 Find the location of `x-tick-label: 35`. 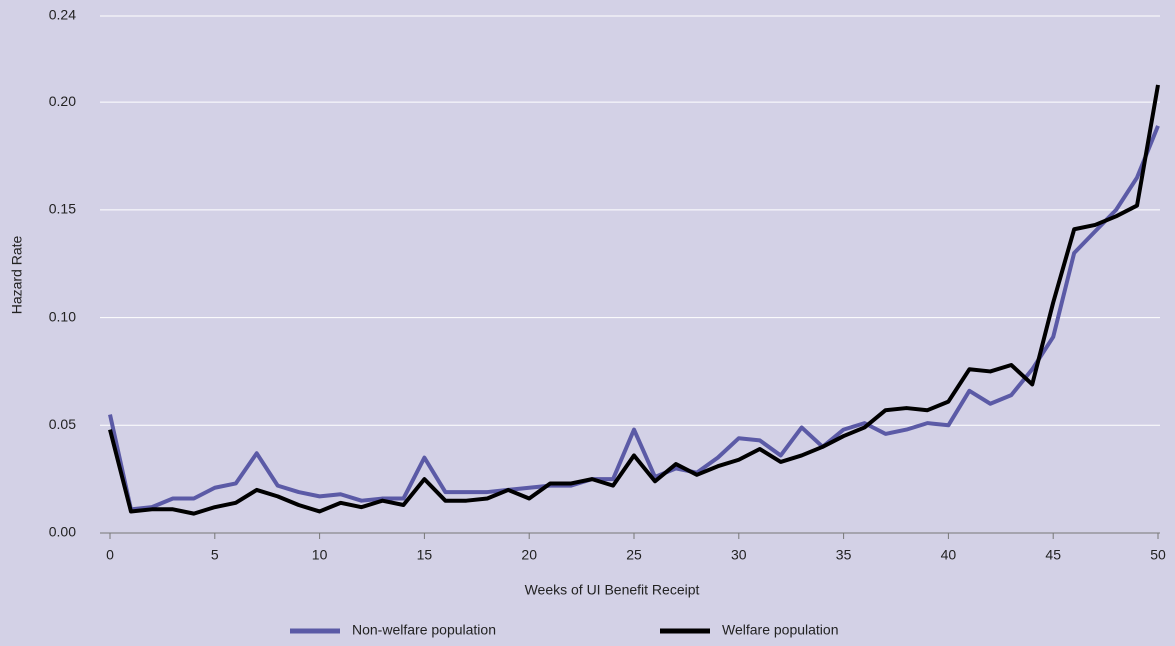

x-tick-label: 35 is located at coordinates (844, 555).